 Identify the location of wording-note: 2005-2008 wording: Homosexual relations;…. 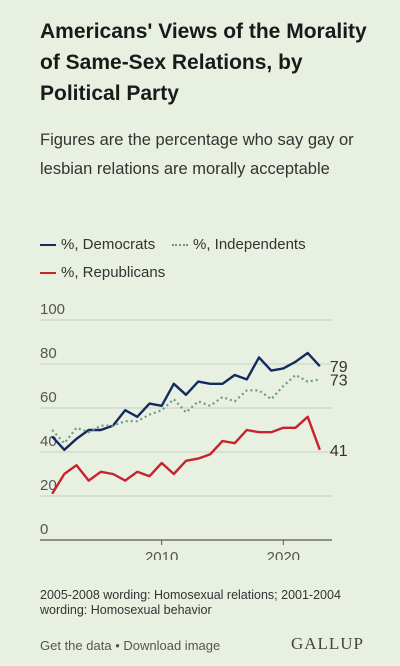
(190, 602).